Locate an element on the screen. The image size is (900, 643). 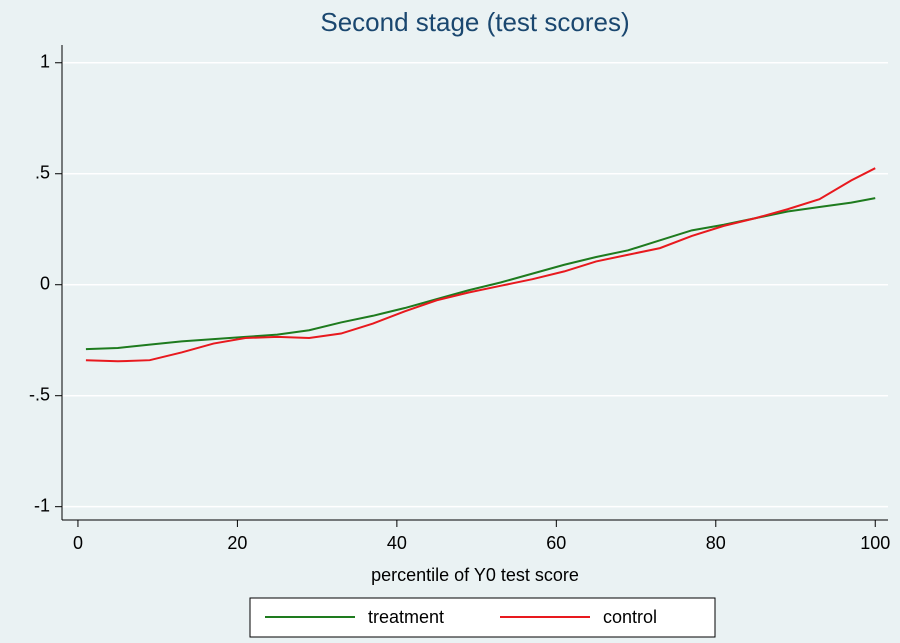
legend-label: control is located at coordinates (630, 617).